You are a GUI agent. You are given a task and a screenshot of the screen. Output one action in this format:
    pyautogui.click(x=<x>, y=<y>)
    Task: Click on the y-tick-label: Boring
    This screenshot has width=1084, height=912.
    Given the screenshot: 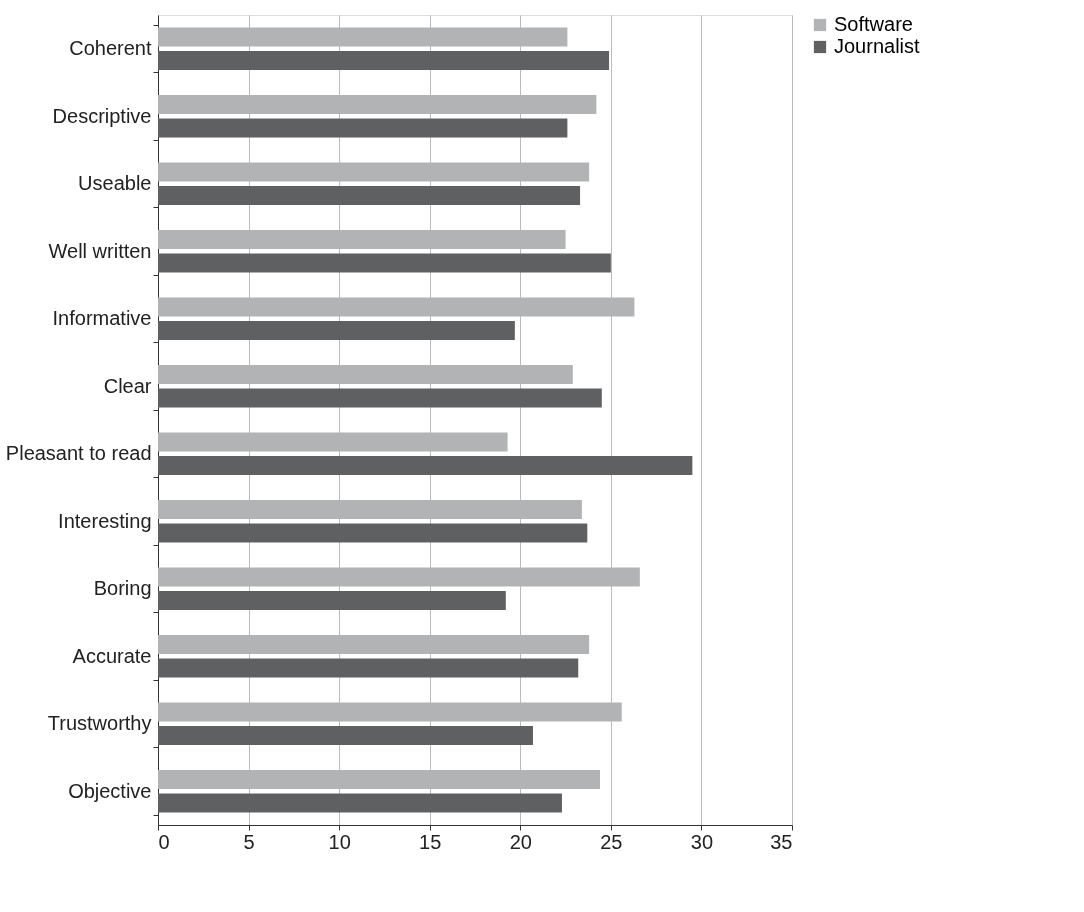 What is the action you would take?
    pyautogui.click(x=122, y=588)
    